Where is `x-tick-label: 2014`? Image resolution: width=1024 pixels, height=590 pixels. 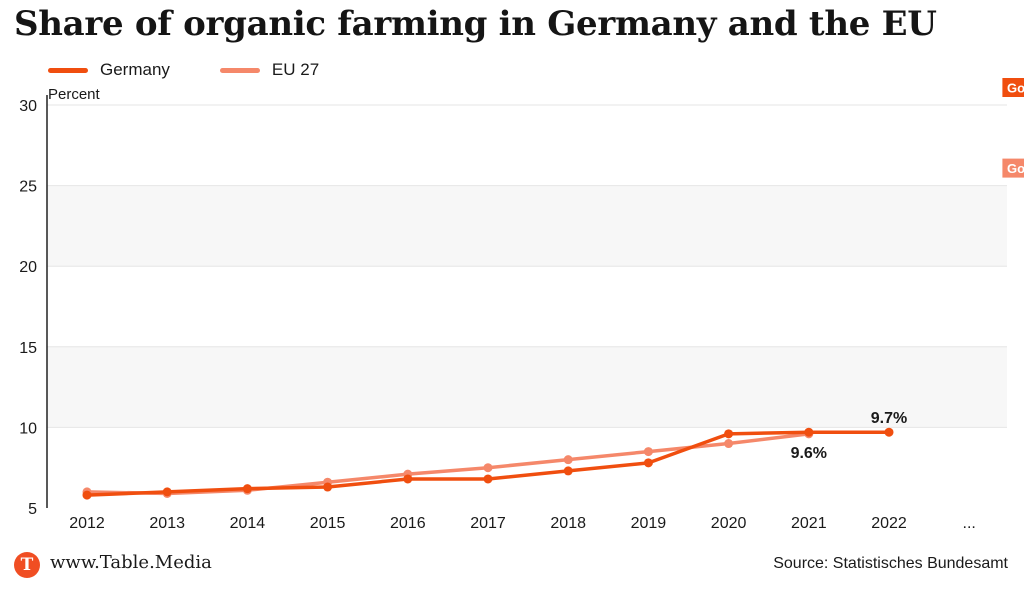 x-tick-label: 2014 is located at coordinates (248, 523).